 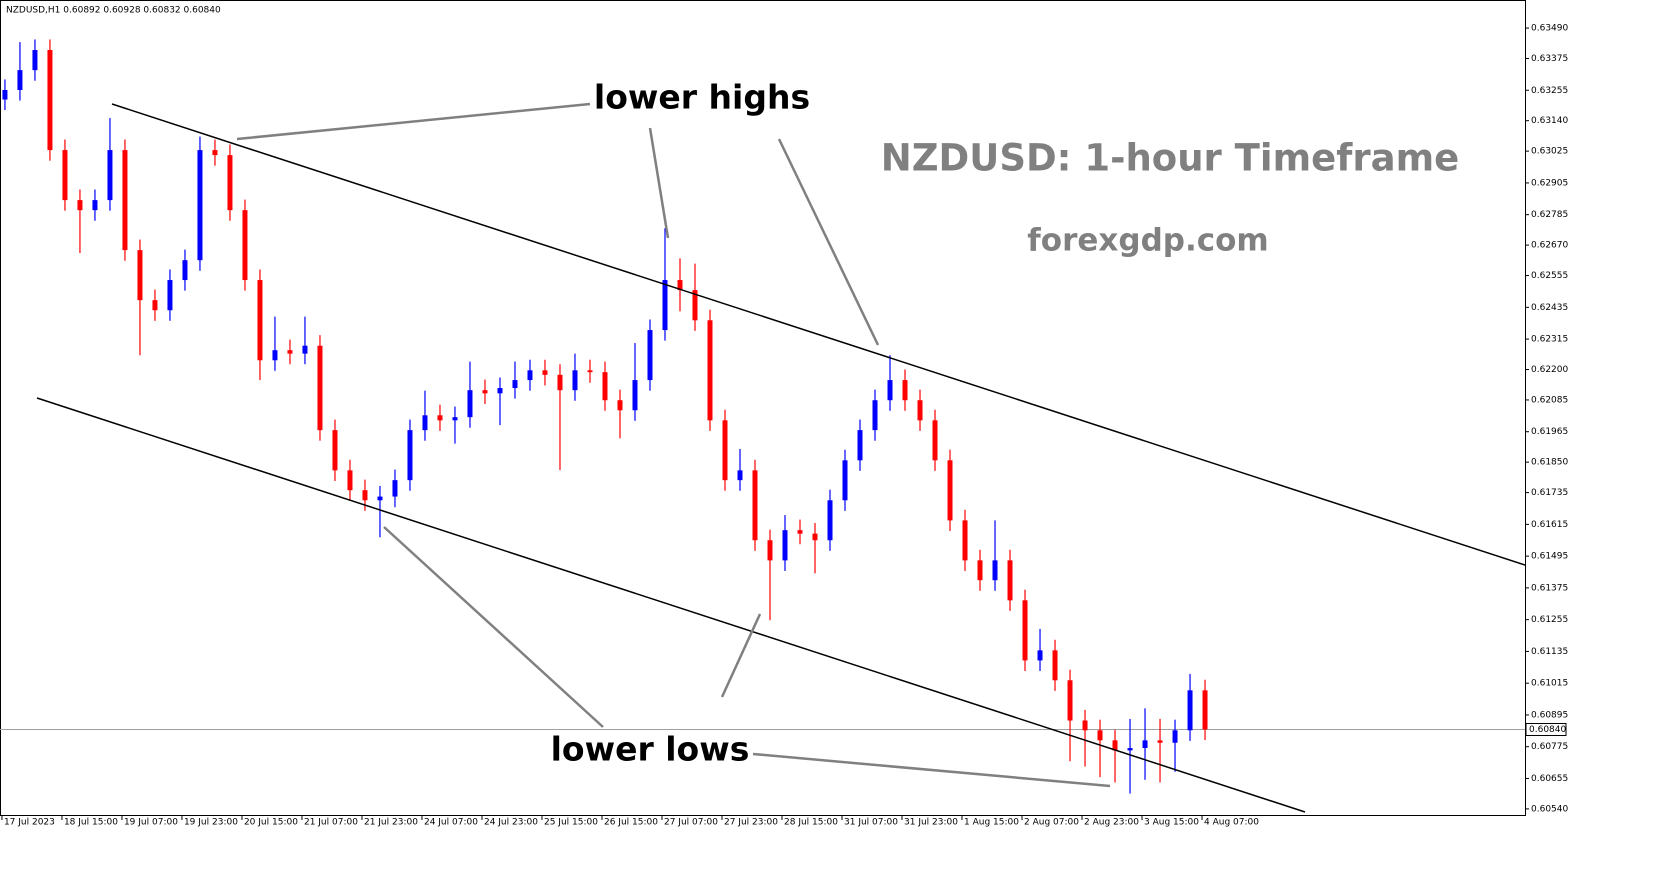 I want to click on x-tick-label: 1 Aug 15:00, so click(x=991, y=823).